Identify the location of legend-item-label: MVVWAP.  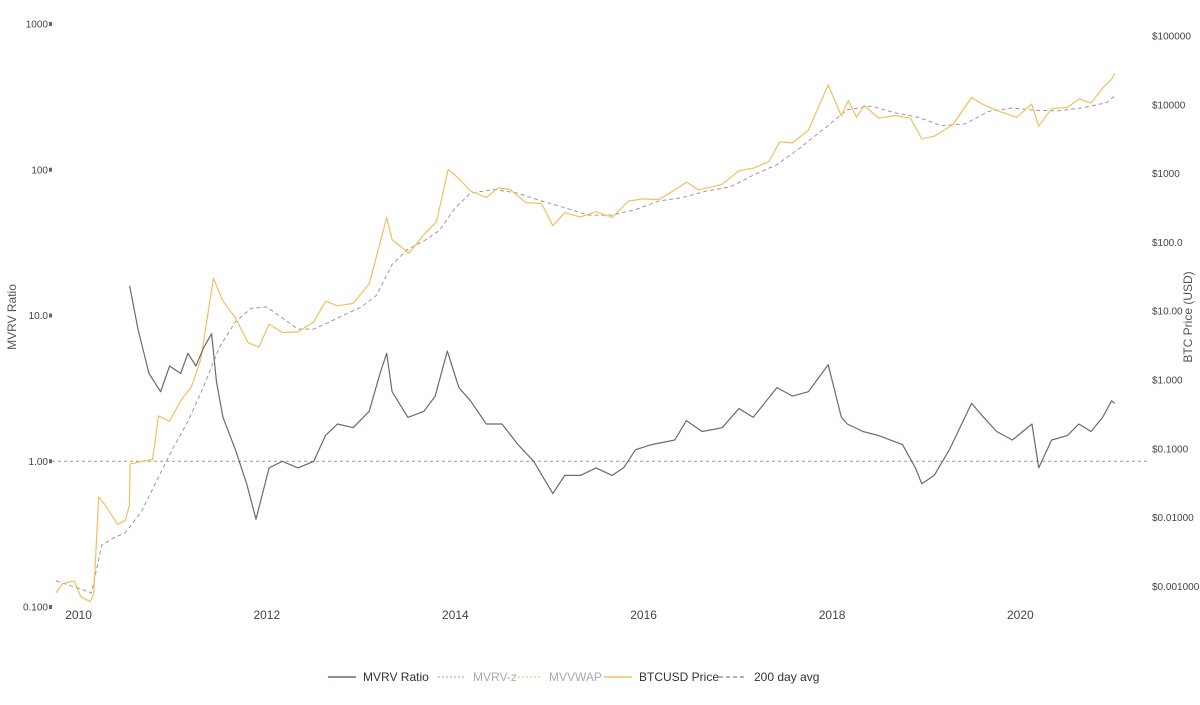
(575, 677).